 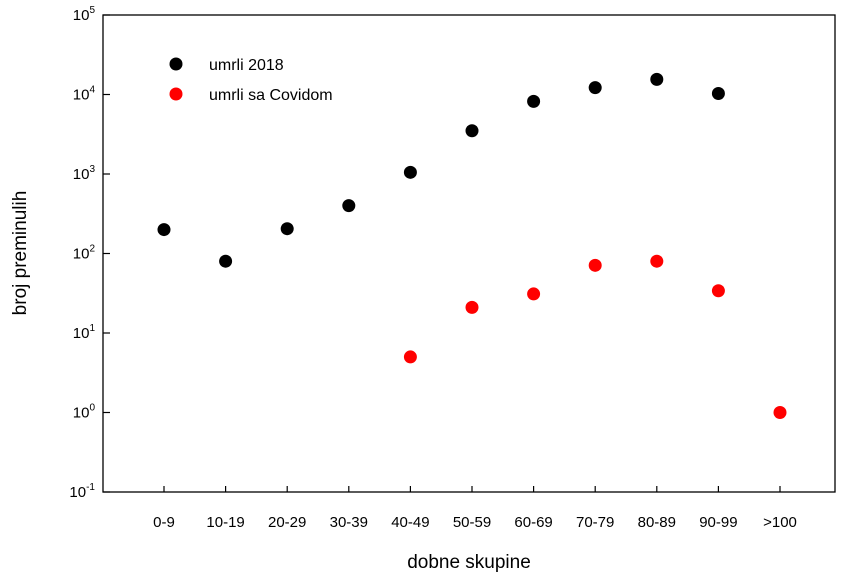 What do you see at coordinates (84, 94) in the screenshot?
I see `y-tick-label: 10⁴` at bounding box center [84, 94].